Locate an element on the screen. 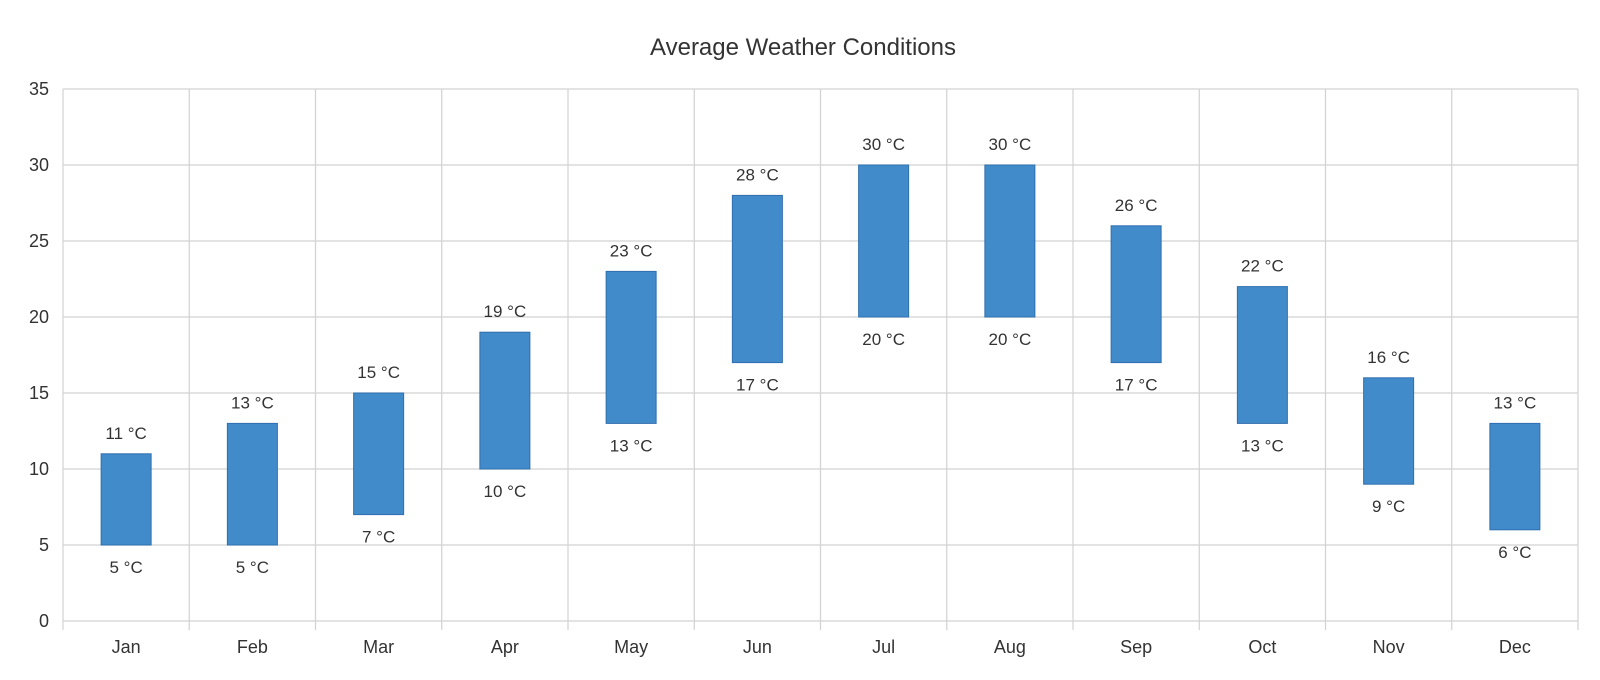 The height and width of the screenshot is (680, 1600). x-tick-label: Jul is located at coordinates (883, 647).